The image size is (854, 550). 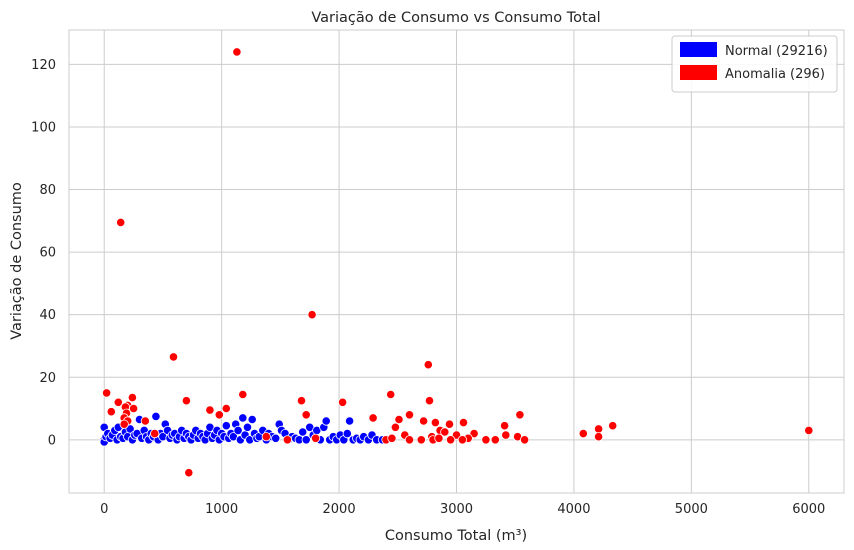 I want to click on y-tick-label: 100, so click(x=43, y=127).